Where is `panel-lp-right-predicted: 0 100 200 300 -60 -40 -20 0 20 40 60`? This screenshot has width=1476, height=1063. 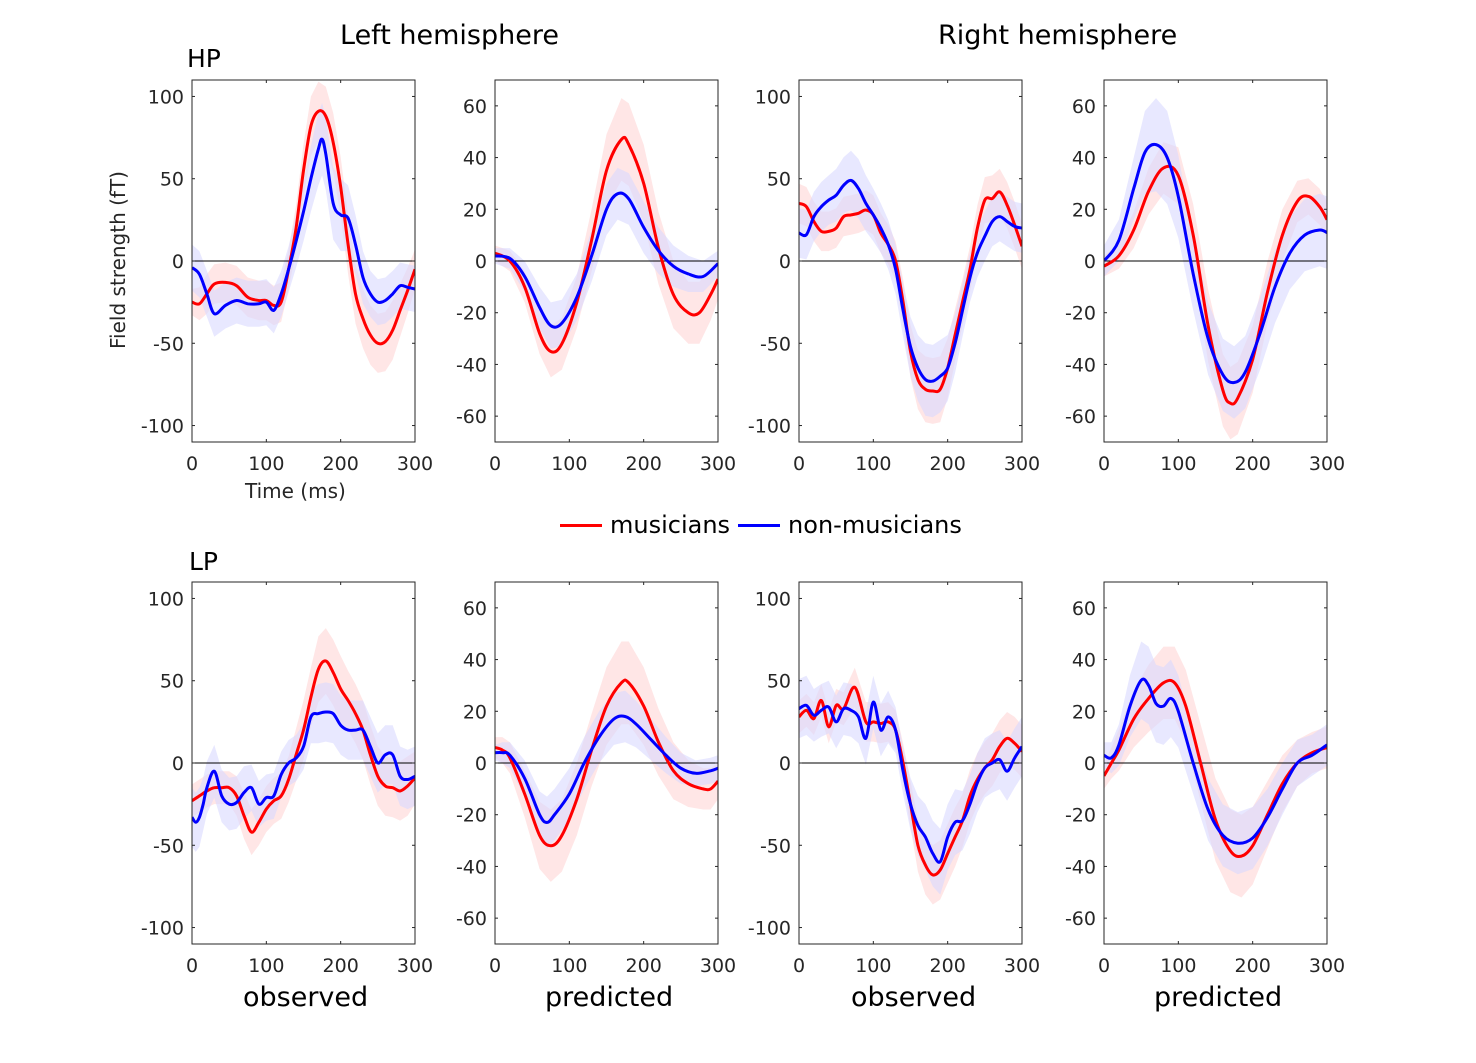 panel-lp-right-predicted: 0 100 200 300 -60 -40 -20 0 20 40 60 is located at coordinates (1205, 779).